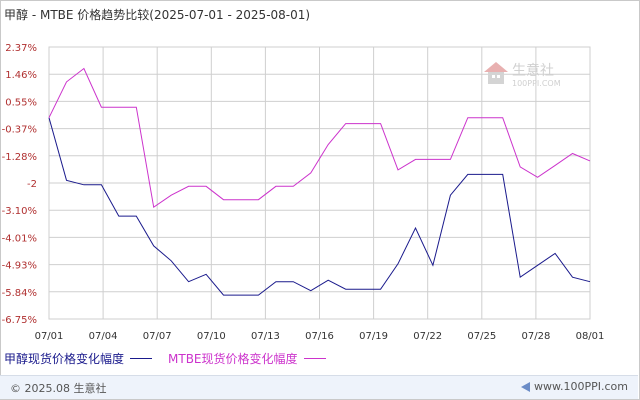 This screenshot has height=400, width=640. I want to click on legend-swatch-mtbe, so click(314, 358).